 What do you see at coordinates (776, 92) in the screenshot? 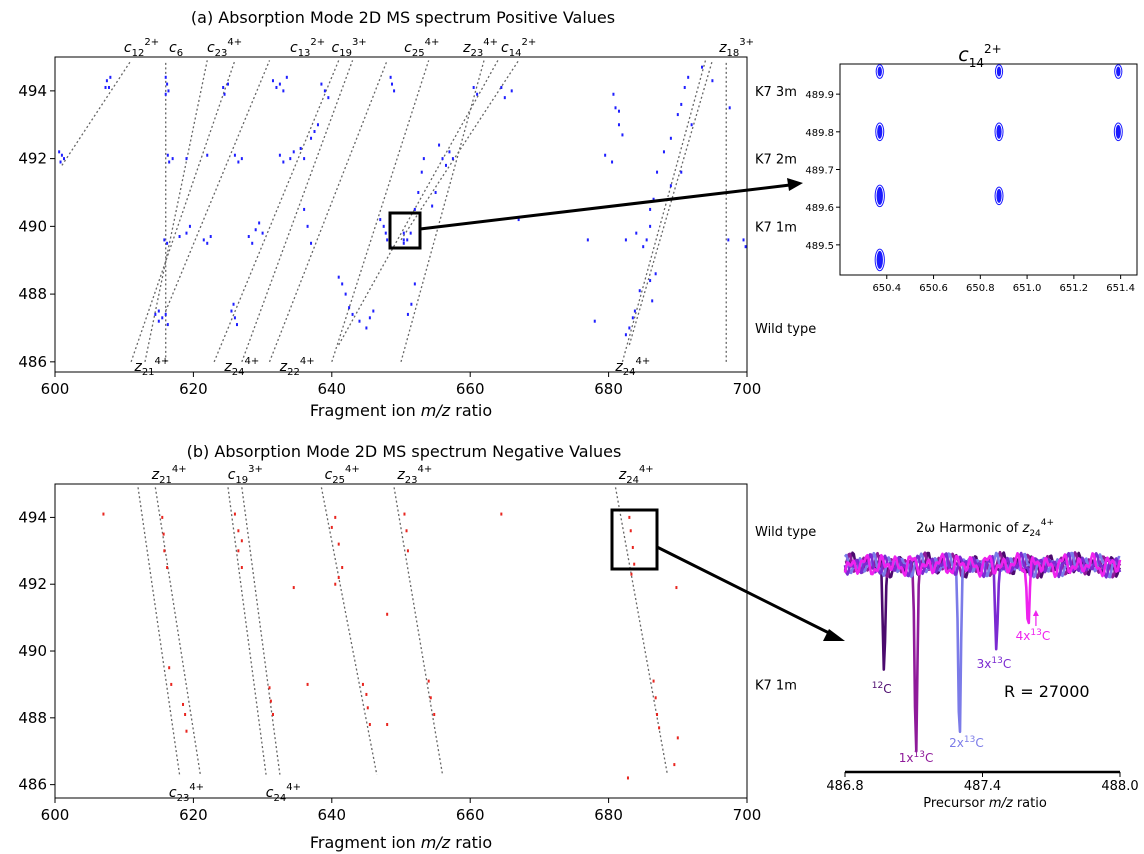
I see `row-label: K7 3m` at bounding box center [776, 92].